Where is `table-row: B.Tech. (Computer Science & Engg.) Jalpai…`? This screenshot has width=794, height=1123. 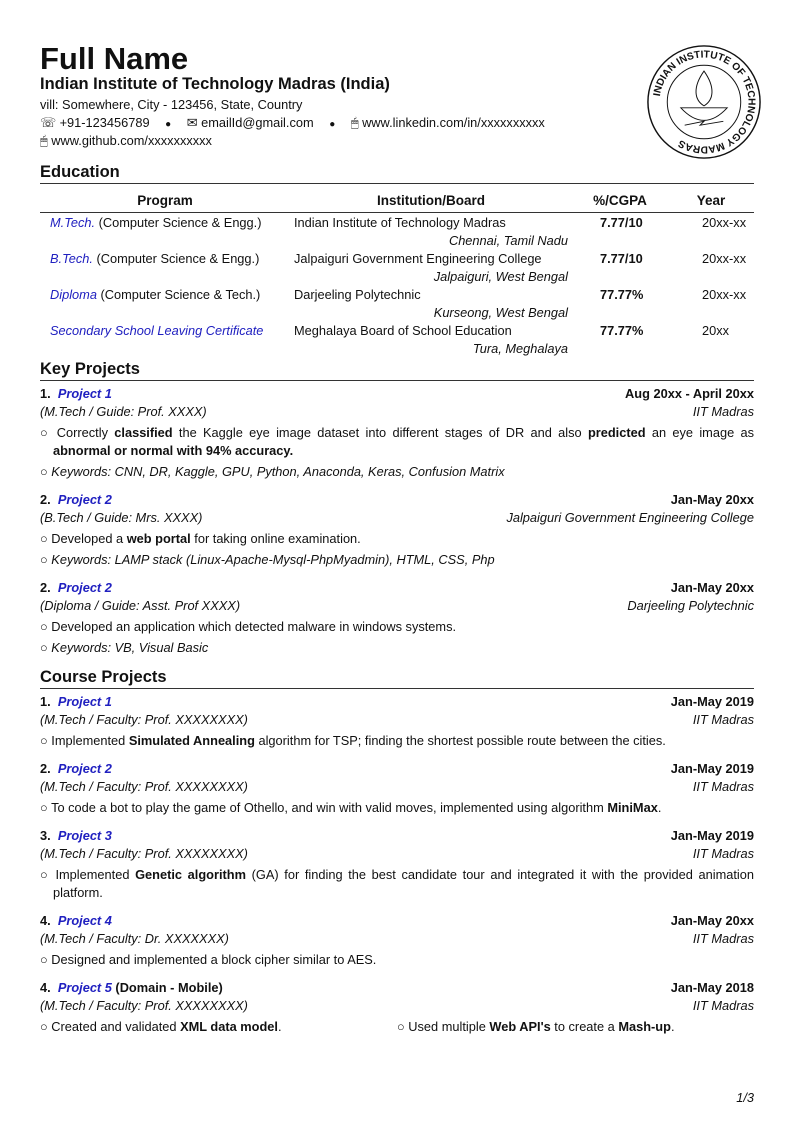 table-row: B.Tech. (Computer Science & Engg.) Jalpai… is located at coordinates (397, 258).